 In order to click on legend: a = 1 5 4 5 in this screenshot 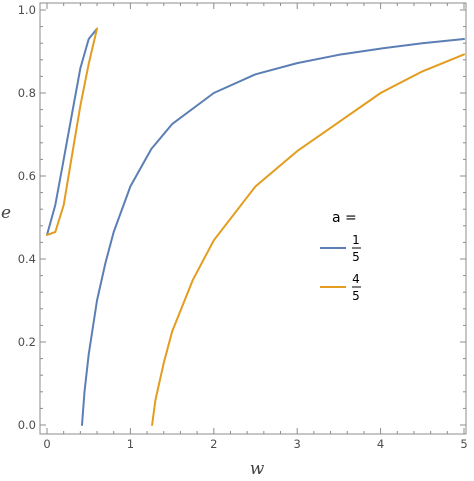, I will do `click(340, 256)`.